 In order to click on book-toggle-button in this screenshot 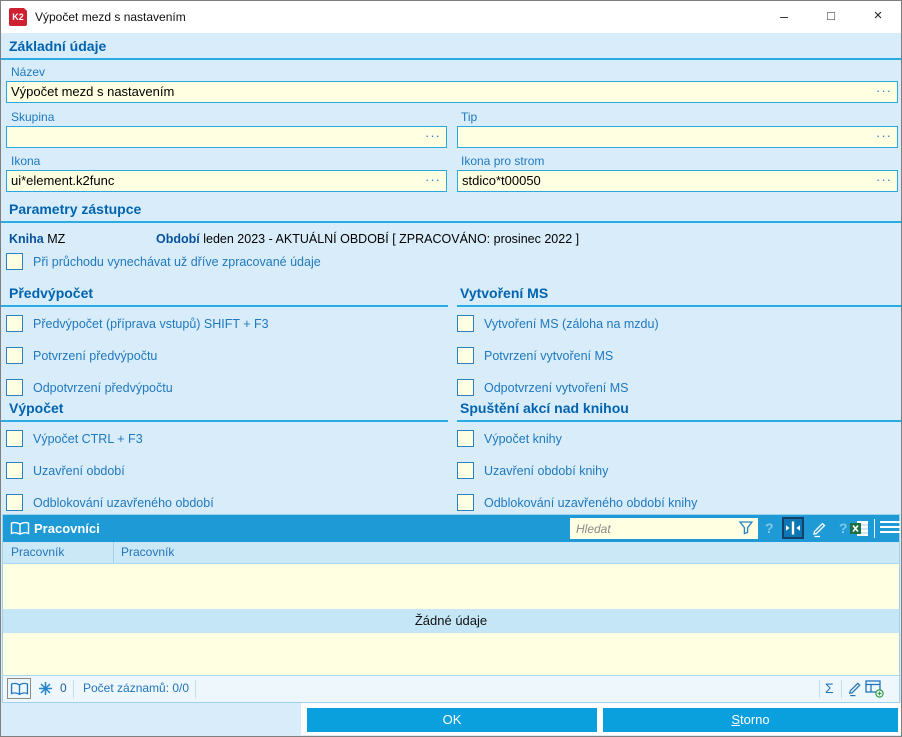, I will do `click(19, 688)`.